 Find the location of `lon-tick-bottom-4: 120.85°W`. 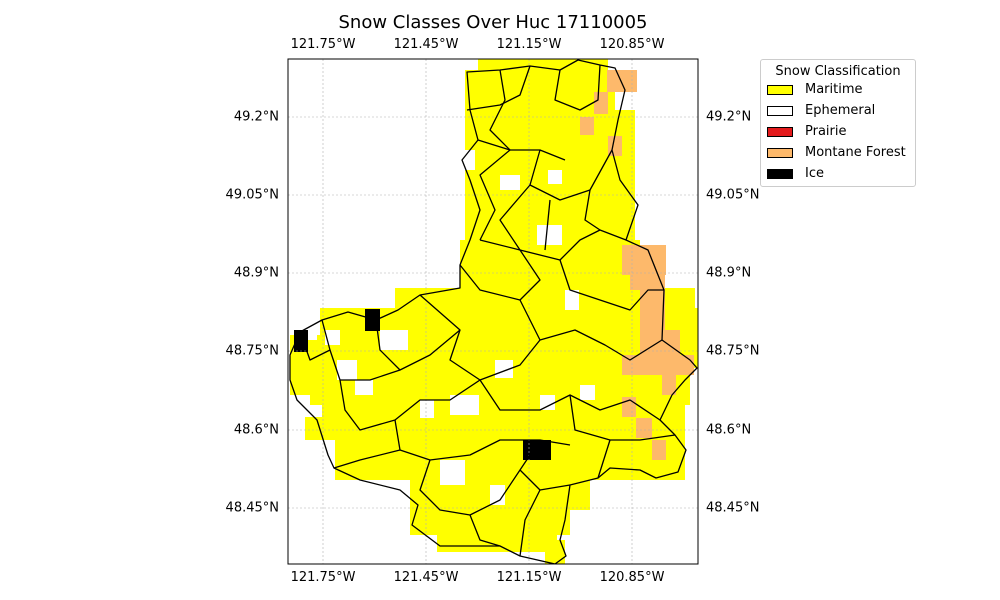

lon-tick-bottom-4: 120.85°W is located at coordinates (632, 577).